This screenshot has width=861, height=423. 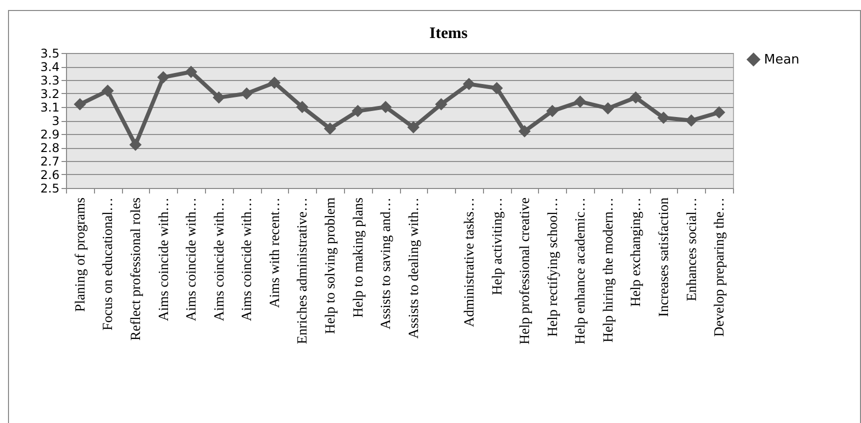 What do you see at coordinates (526, 271) in the screenshot?
I see `x-tick-label: Help professional creative` at bounding box center [526, 271].